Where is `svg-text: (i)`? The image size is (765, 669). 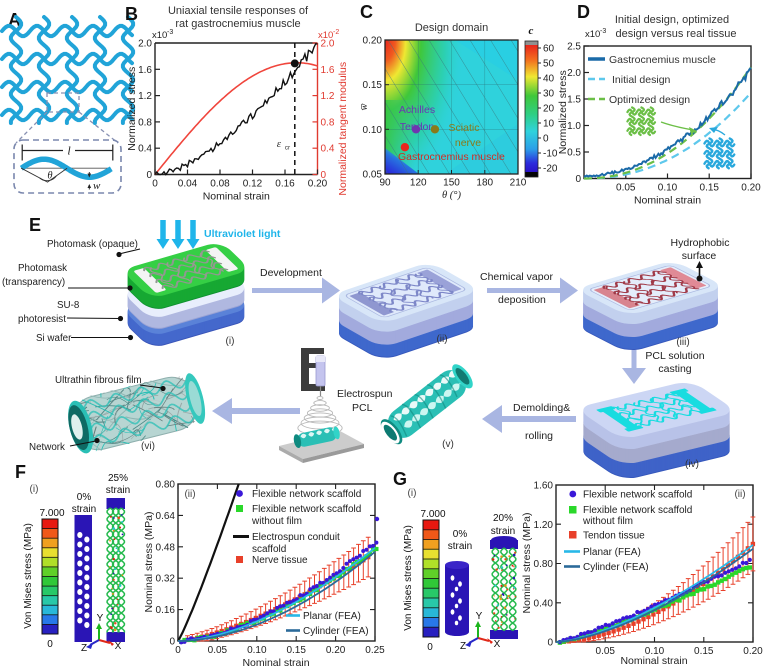 svg-text: (i) is located at coordinates (230, 341).